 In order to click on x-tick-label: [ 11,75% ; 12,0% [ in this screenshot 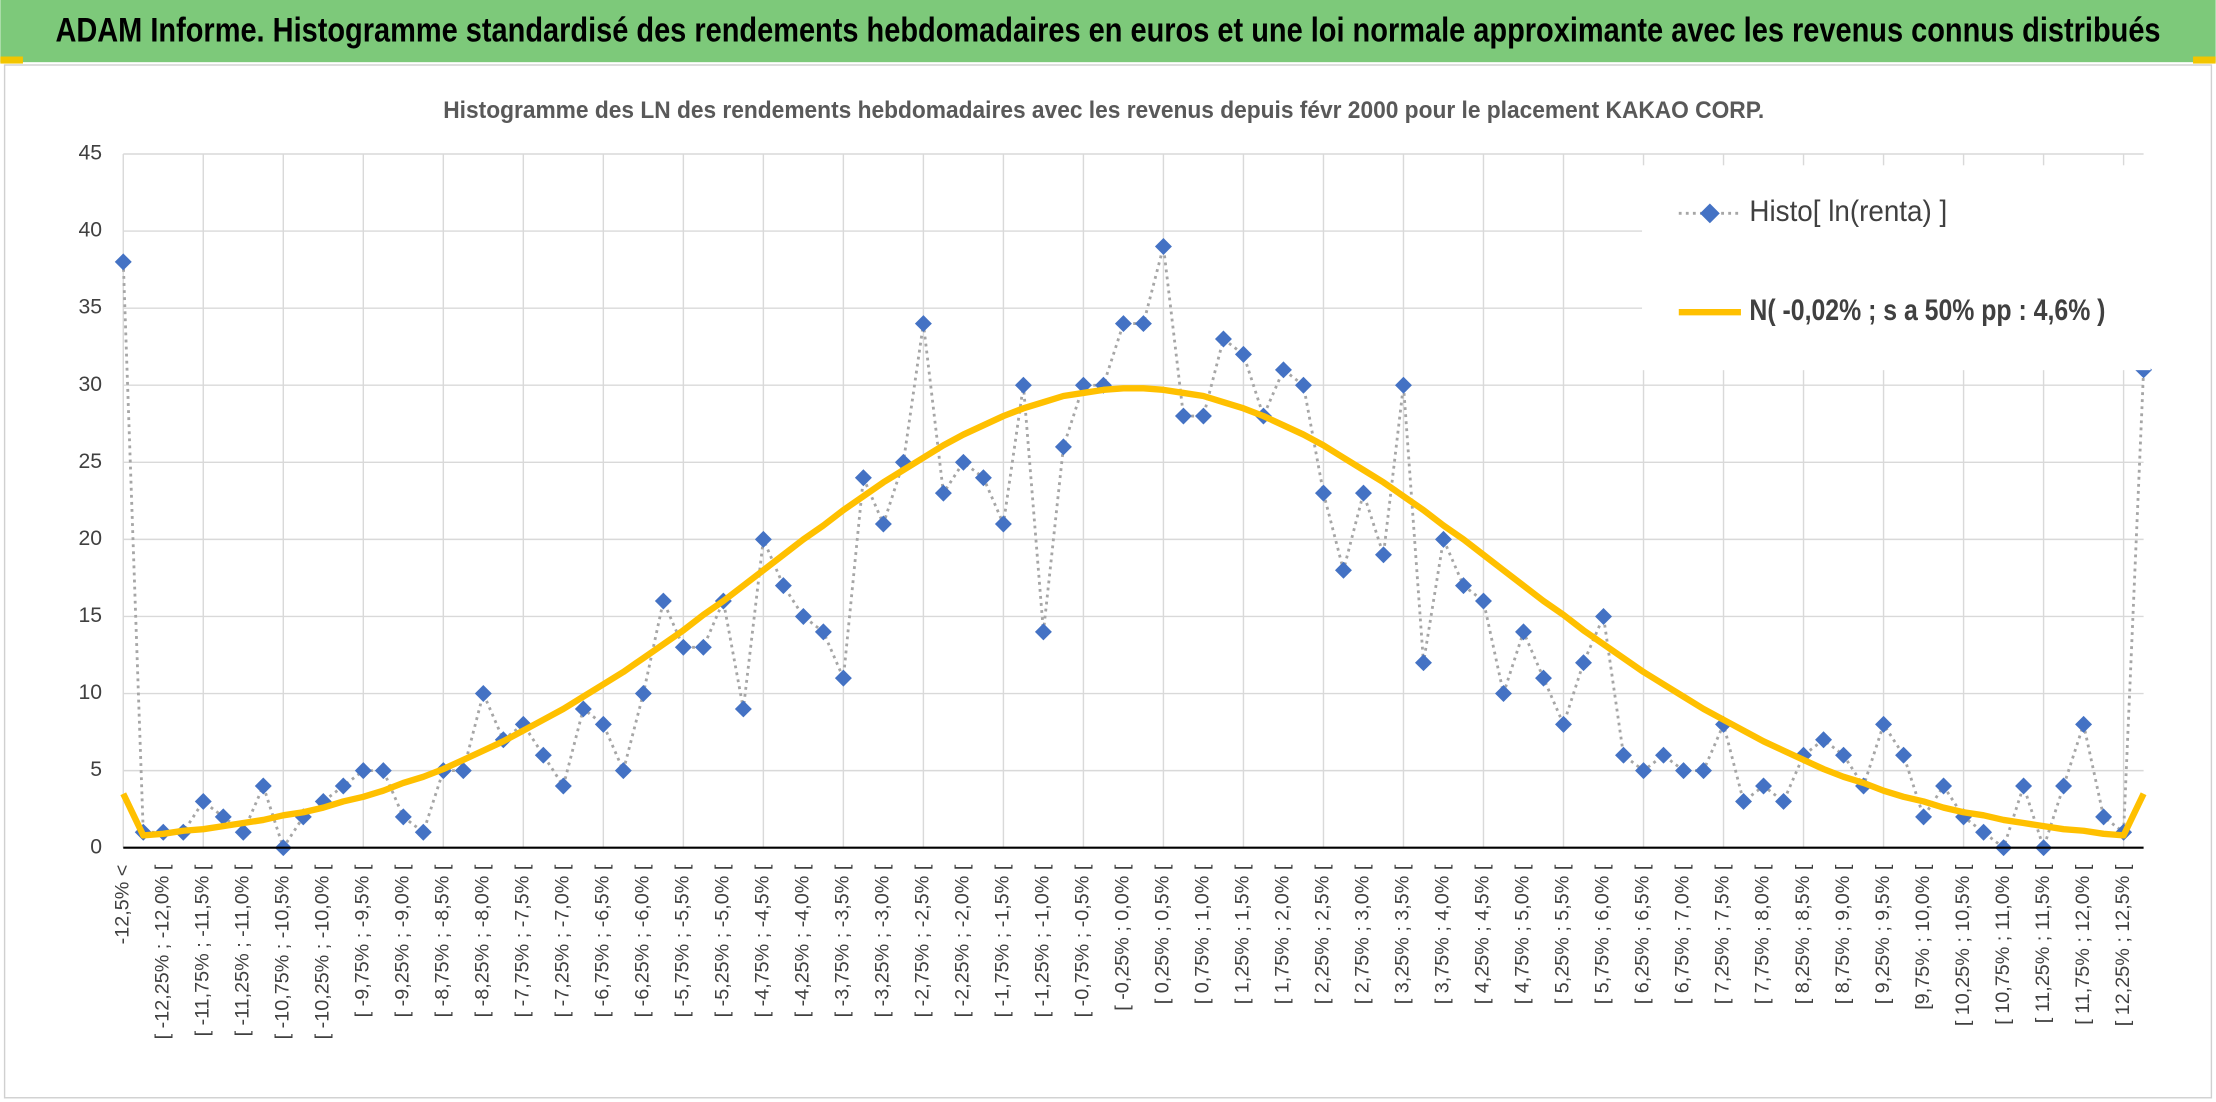, I will do `click(2083, 944)`.